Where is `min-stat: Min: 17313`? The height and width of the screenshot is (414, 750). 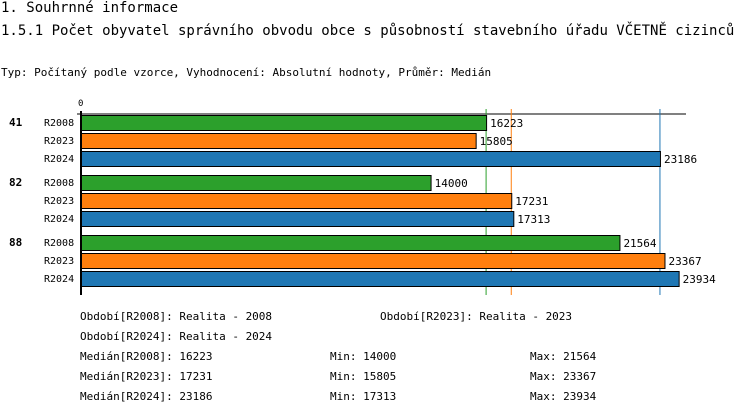
min-stat: Min: 17313 is located at coordinates (363, 396).